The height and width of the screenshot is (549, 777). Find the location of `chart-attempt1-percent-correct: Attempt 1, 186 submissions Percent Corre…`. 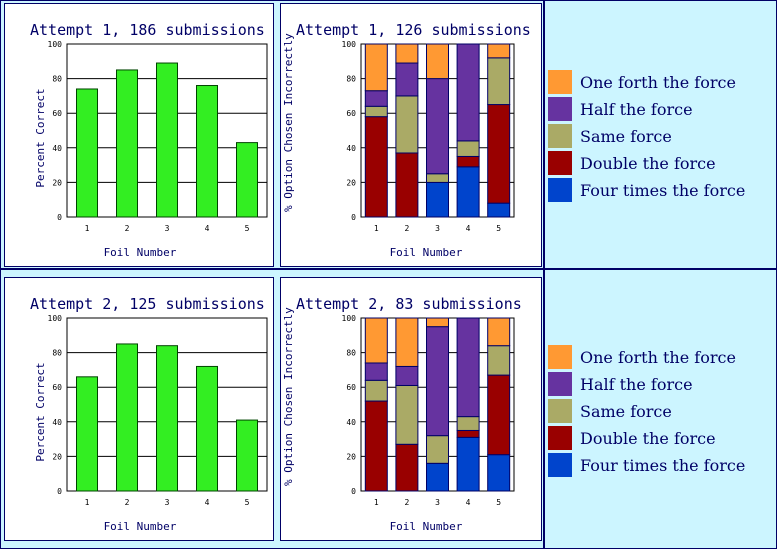

chart-attempt1-percent-correct: Attempt 1, 186 submissions Percent Corre… is located at coordinates (149, 140).